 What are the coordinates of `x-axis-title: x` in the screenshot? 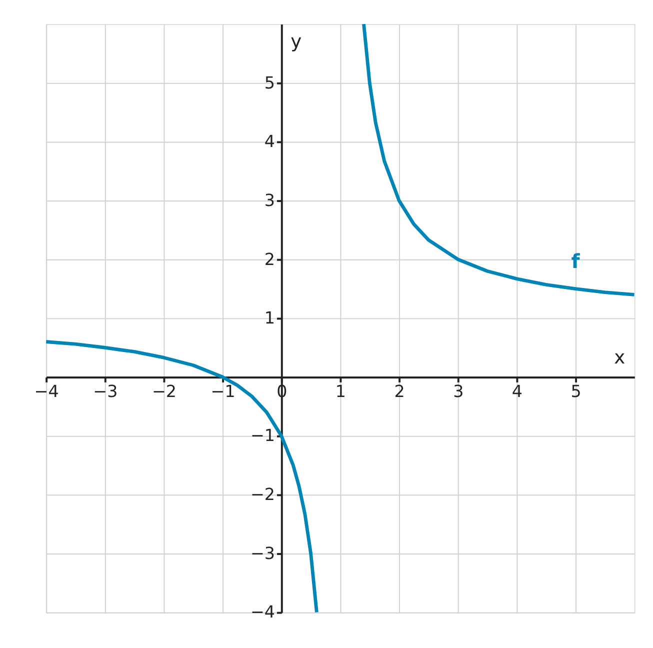 It's located at (620, 357).